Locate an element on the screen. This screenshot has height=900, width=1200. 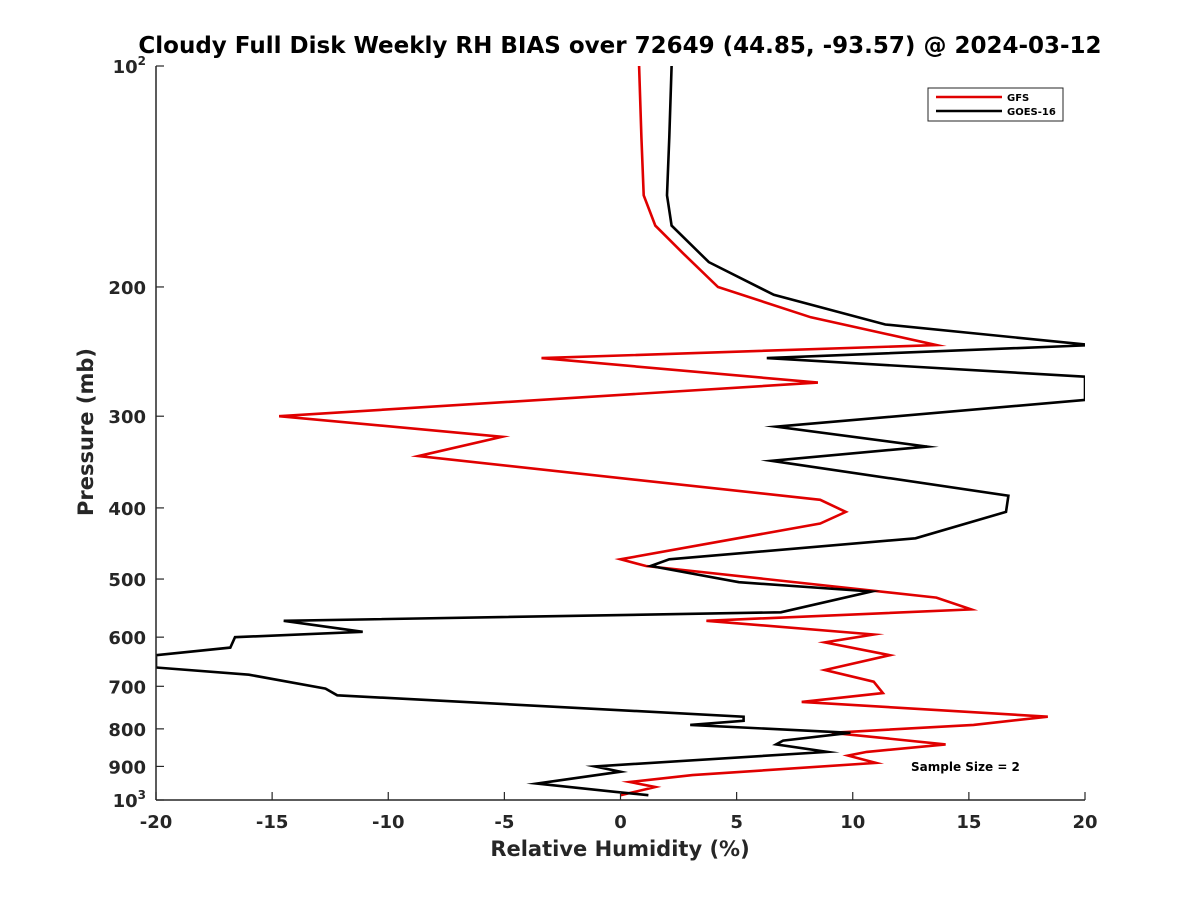
y-ticks: 10² 200 300 400 500 600 700 800 900 10³ is located at coordinates (136, 433).